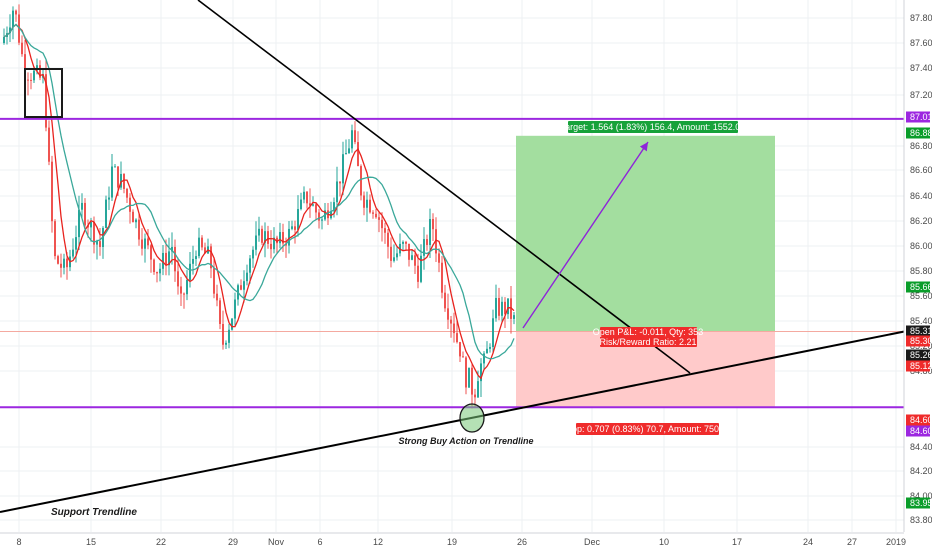 The image size is (932, 550). What do you see at coordinates (921, 221) in the screenshot?
I see `y-tick-label: 86.200` at bounding box center [921, 221].